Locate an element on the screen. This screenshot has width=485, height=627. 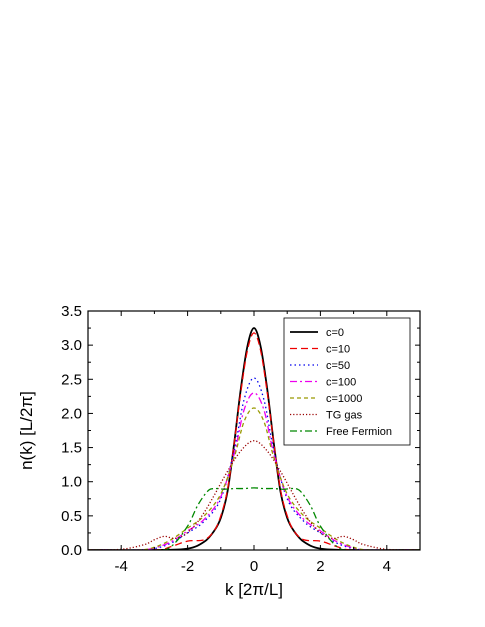
legend-label: TG gas is located at coordinates (344, 416).